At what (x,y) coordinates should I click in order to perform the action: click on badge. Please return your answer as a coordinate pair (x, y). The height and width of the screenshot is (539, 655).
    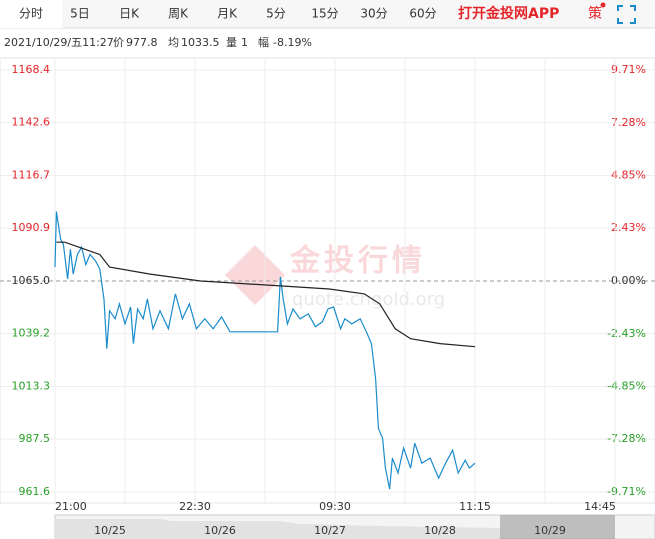
    Looking at the image, I should click on (603, 5).